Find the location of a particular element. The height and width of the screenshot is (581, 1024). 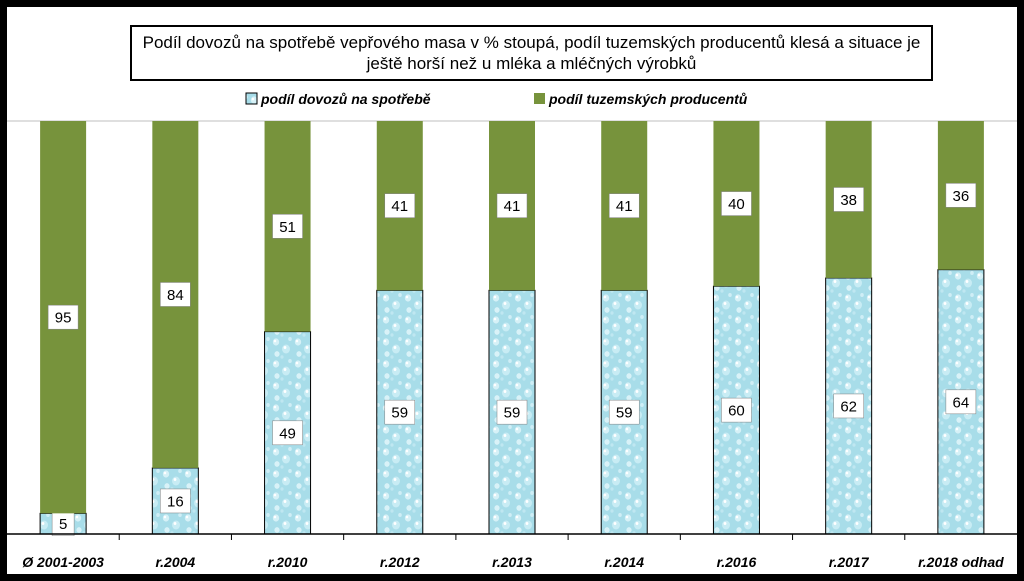

x-tick-label: r.2018 odhad is located at coordinates (961, 562).